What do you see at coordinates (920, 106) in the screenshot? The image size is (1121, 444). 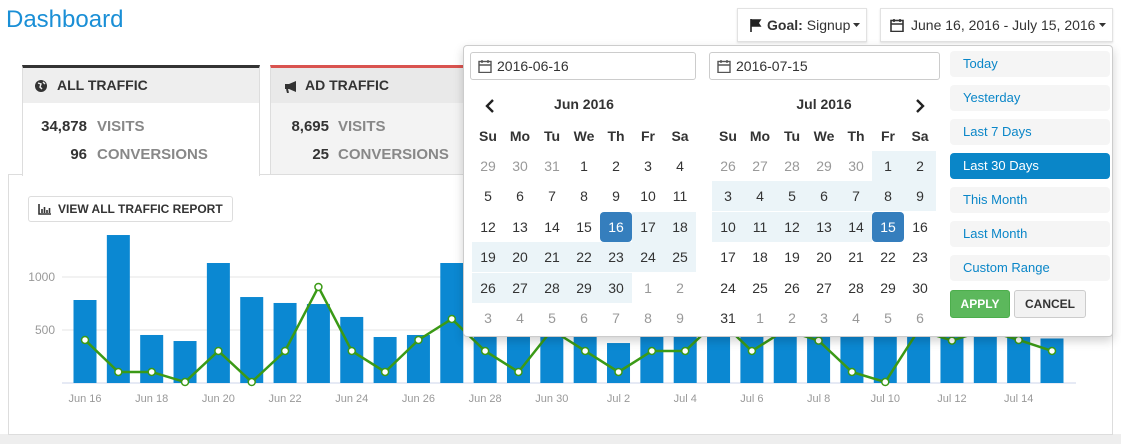 I see `next-month-arrow` at bounding box center [920, 106].